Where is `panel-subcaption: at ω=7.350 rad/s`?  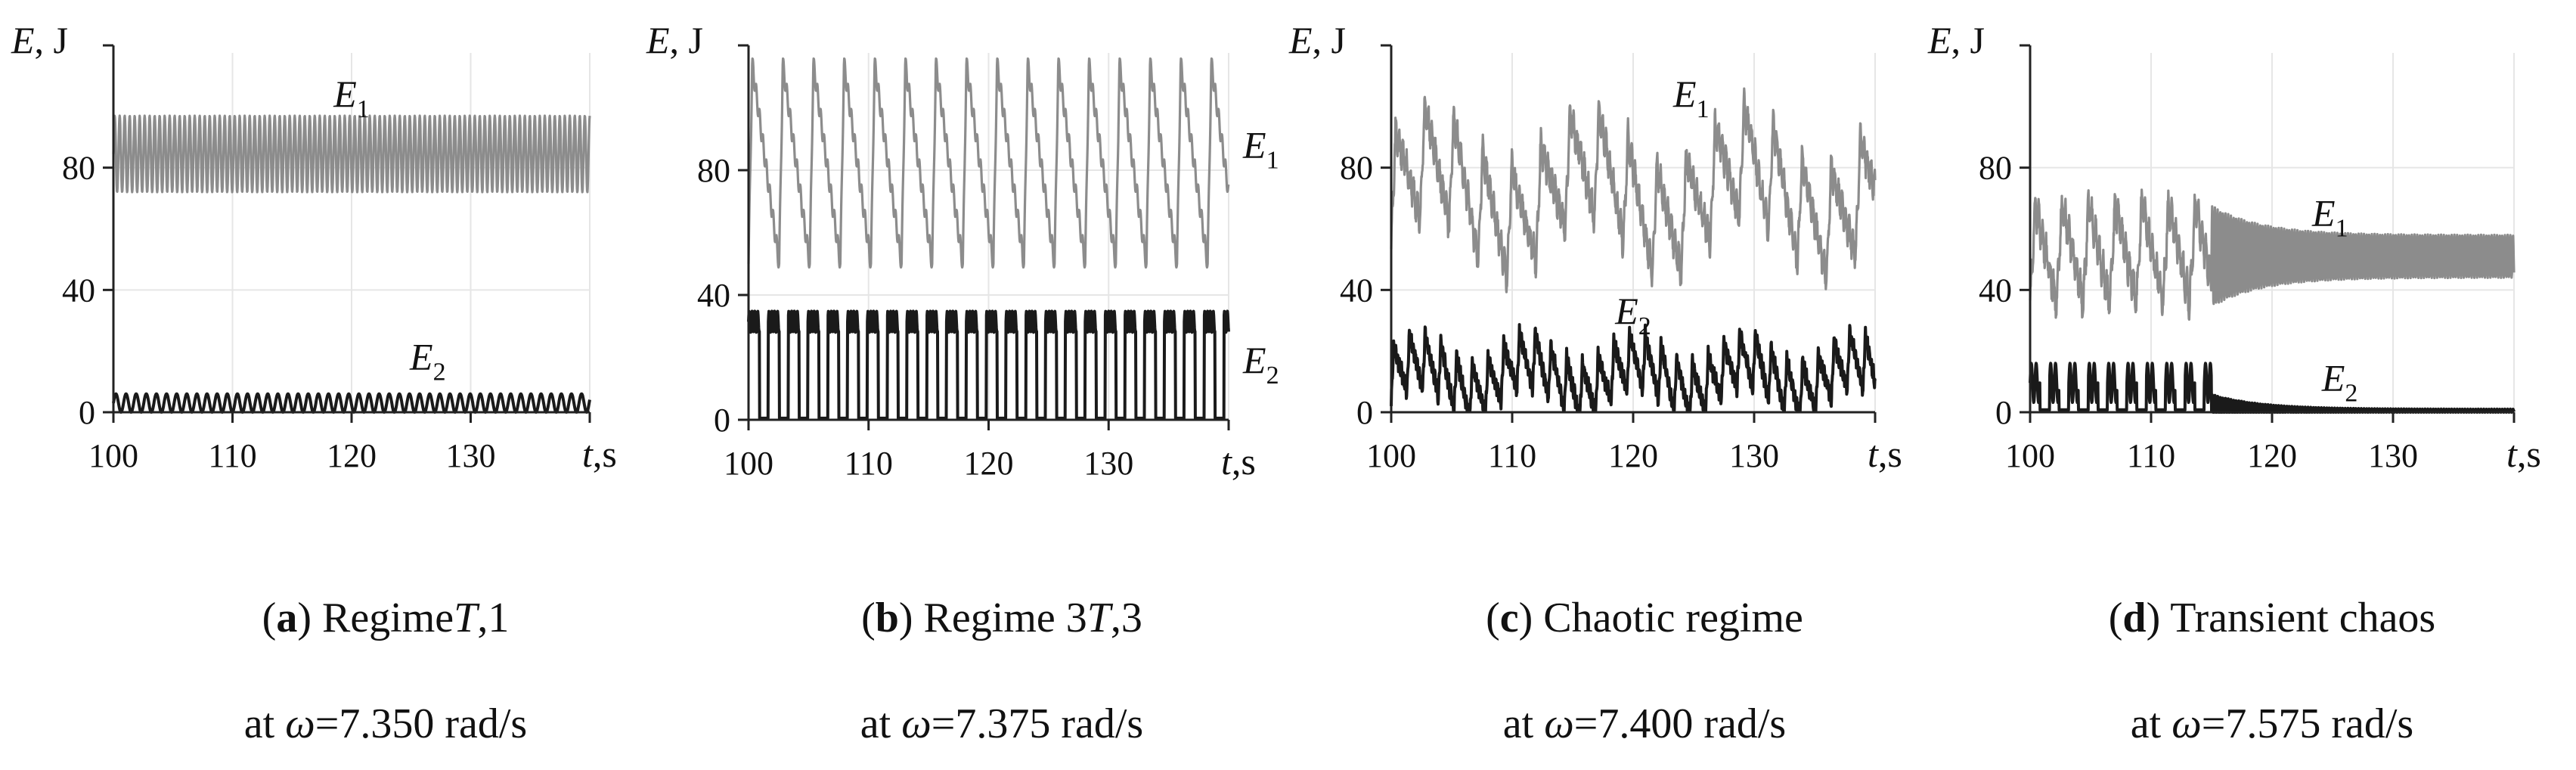
panel-subcaption: at ω=7.350 rad/s is located at coordinates (385, 724).